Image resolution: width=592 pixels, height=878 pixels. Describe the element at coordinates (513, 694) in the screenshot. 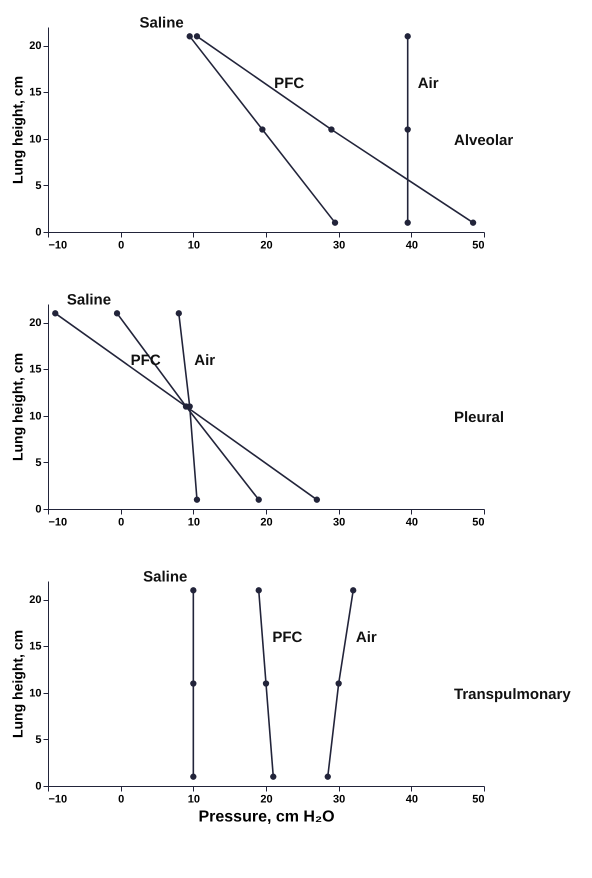

I see `annotation: Transpulmonary` at that location.